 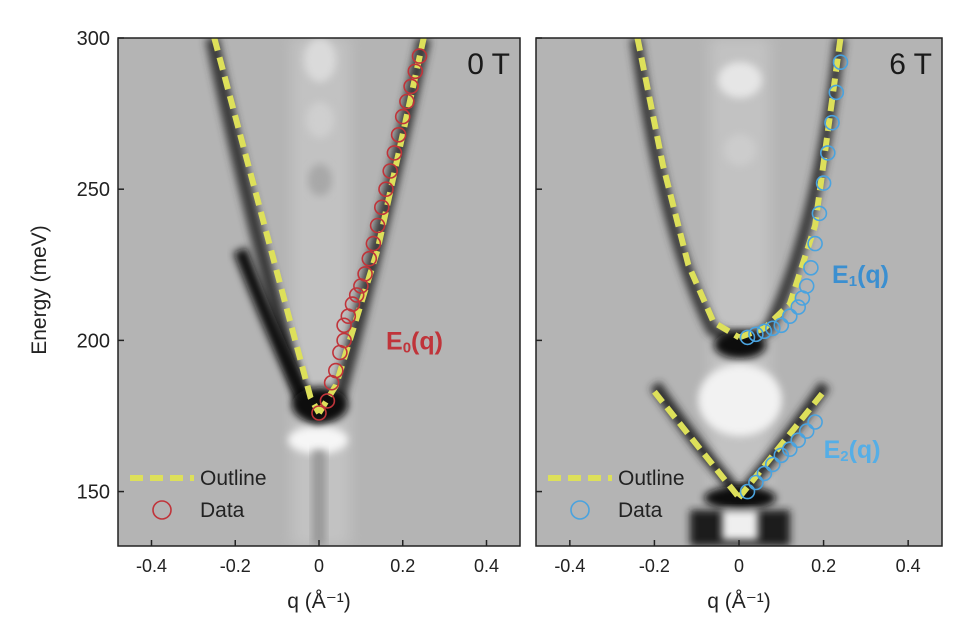 I want to click on energy-branch-label: E0(q), so click(x=414, y=341).